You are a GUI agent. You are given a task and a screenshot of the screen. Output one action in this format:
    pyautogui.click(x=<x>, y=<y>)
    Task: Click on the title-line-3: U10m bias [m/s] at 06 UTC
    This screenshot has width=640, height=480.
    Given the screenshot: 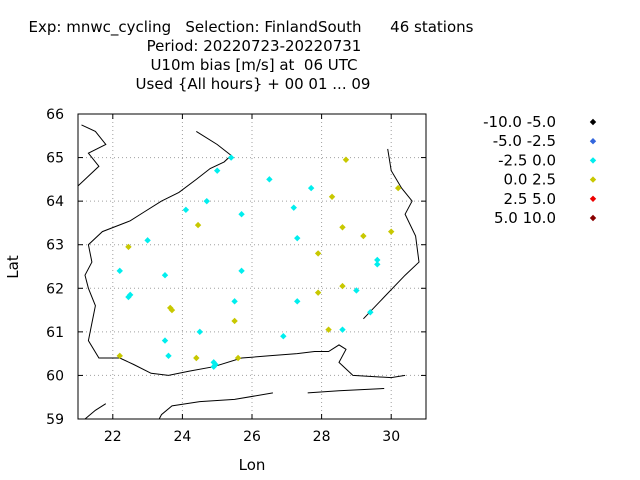 What is the action you would take?
    pyautogui.click(x=253, y=65)
    